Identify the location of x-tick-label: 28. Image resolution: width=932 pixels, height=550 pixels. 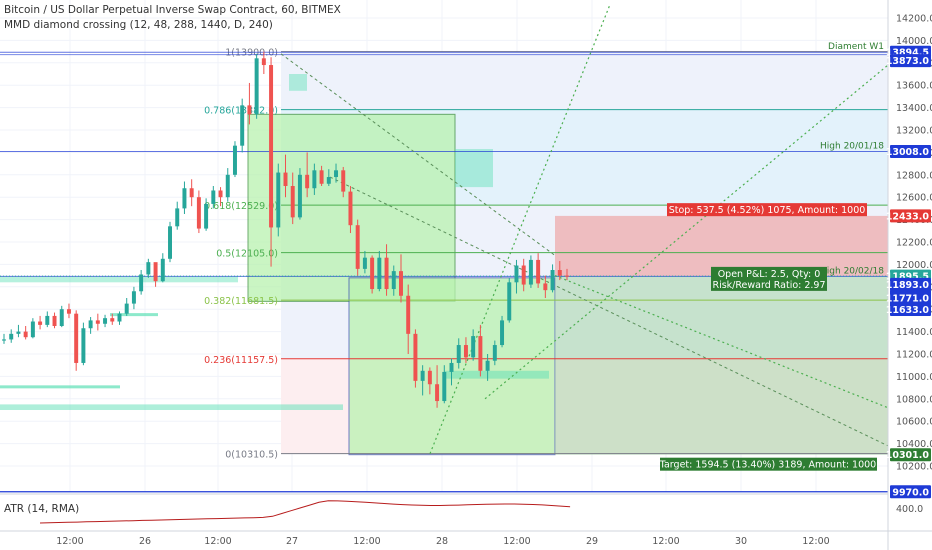
(442, 541).